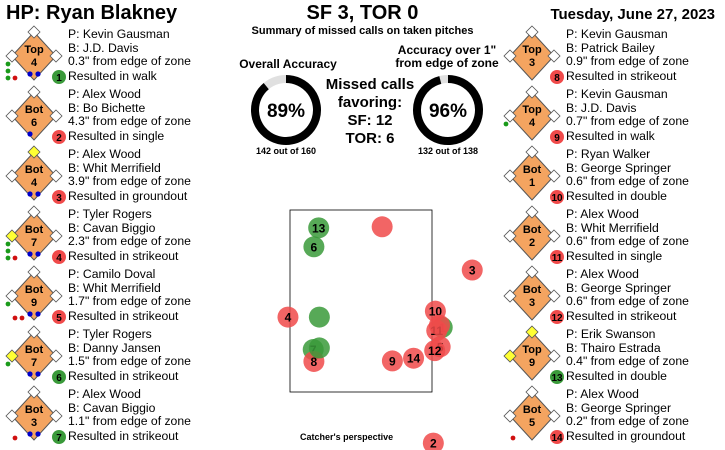  Describe the element at coordinates (612, 227) in the screenshot. I see `call-batter: B: Whit Merrifield` at that location.